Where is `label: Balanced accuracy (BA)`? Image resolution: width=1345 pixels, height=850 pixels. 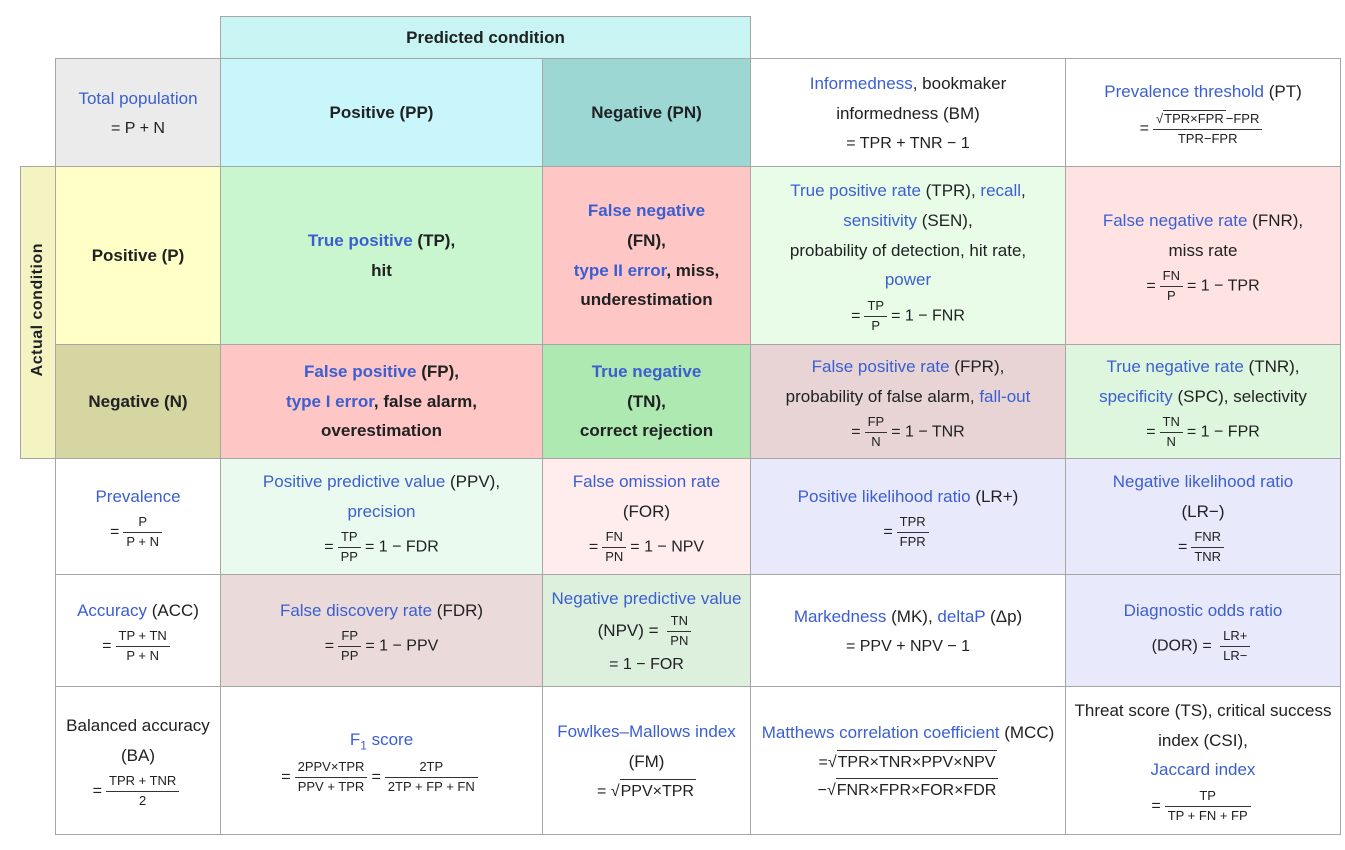 label: Balanced accuracy (BA) is located at coordinates (138, 740).